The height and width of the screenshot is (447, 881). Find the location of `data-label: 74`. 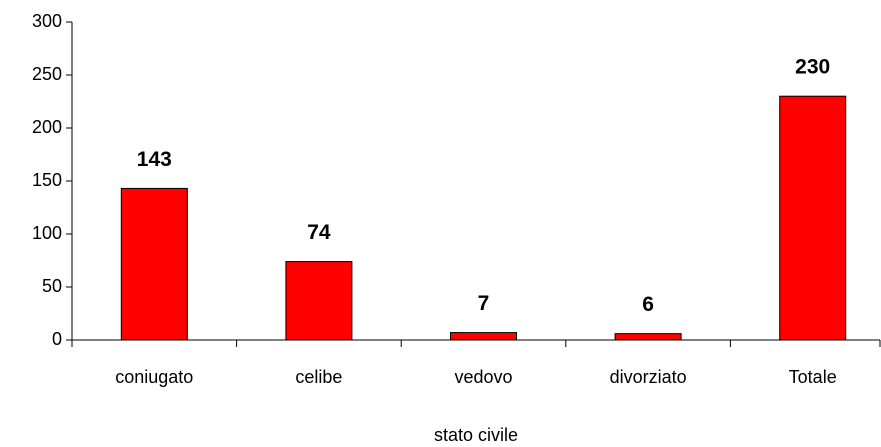

data-label: 74 is located at coordinates (319, 232).